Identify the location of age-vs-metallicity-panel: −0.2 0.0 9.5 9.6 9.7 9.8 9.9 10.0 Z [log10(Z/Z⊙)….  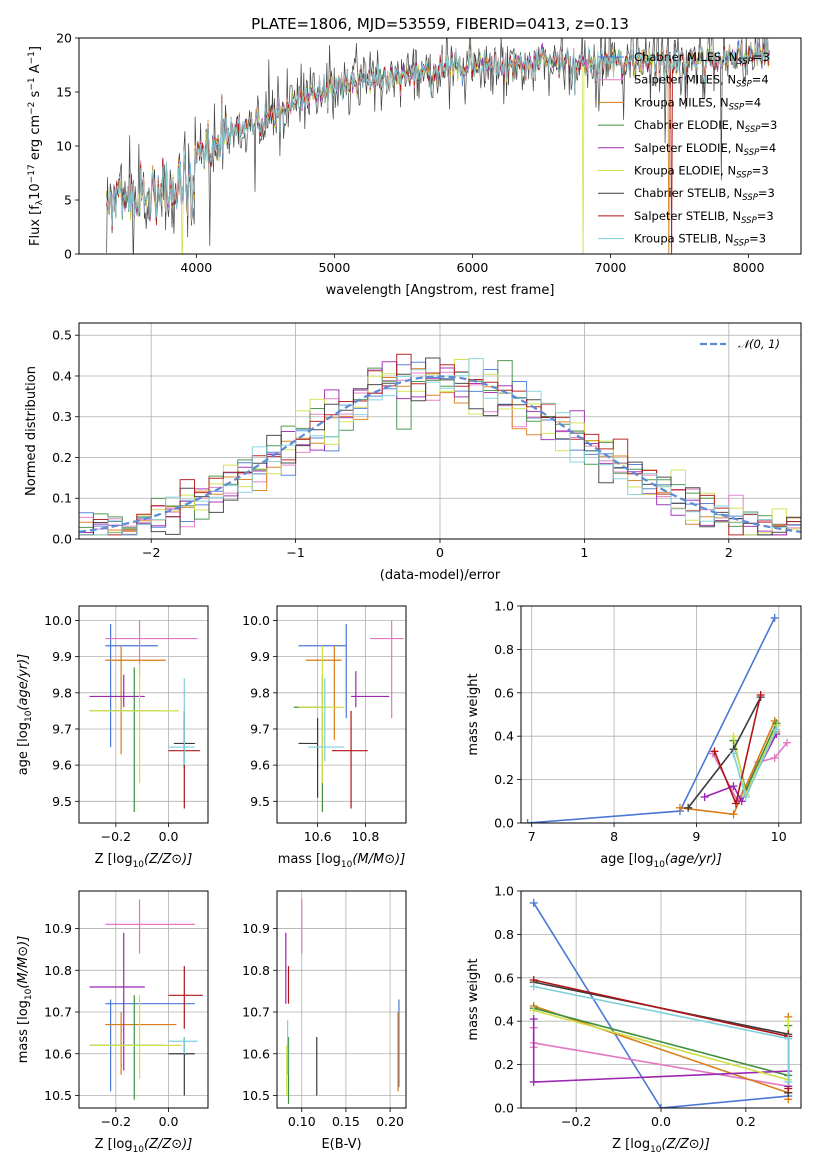
(112, 737).